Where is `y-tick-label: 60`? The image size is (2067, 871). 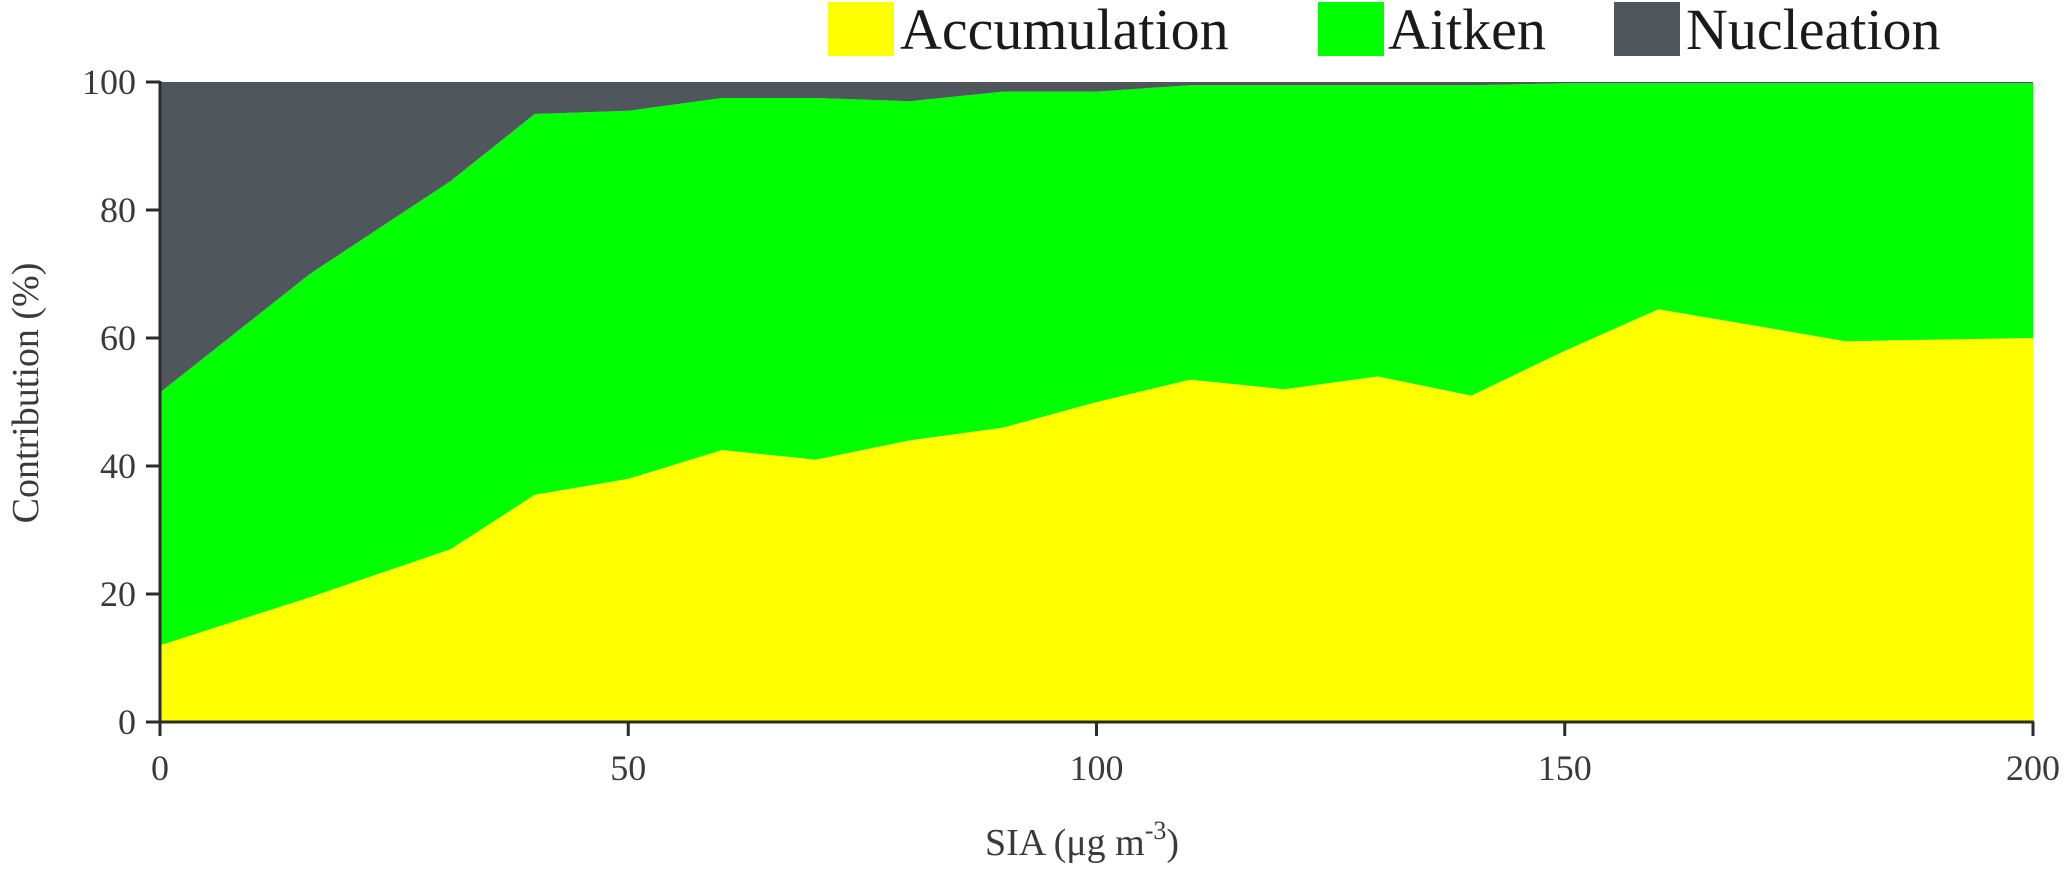
y-tick-label: 60 is located at coordinates (118, 338).